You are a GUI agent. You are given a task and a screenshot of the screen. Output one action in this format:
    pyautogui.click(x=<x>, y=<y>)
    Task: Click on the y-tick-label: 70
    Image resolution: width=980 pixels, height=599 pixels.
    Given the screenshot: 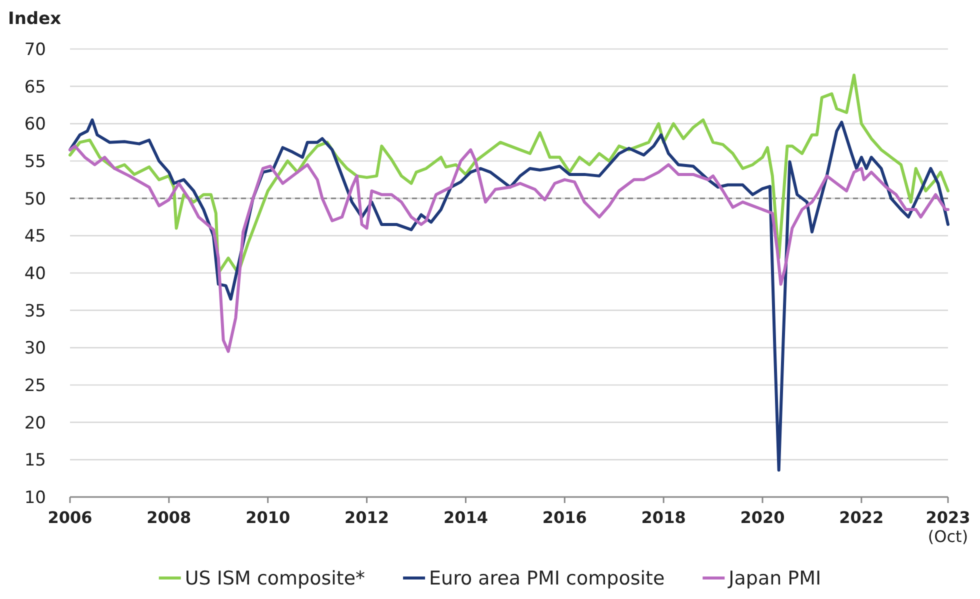 What is the action you would take?
    pyautogui.click(x=35, y=50)
    